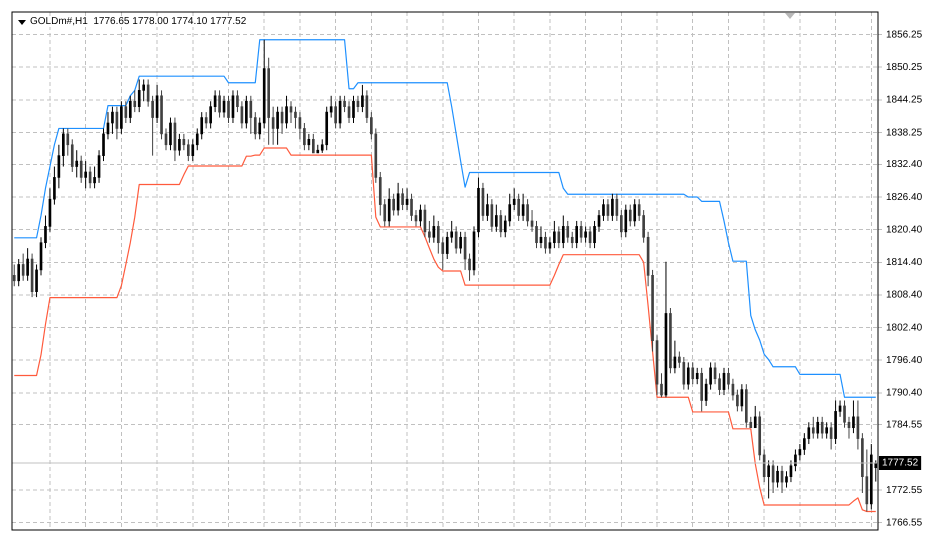  What do you see at coordinates (904, 490) in the screenshot?
I see `y-tick-label: 1772.55` at bounding box center [904, 490].